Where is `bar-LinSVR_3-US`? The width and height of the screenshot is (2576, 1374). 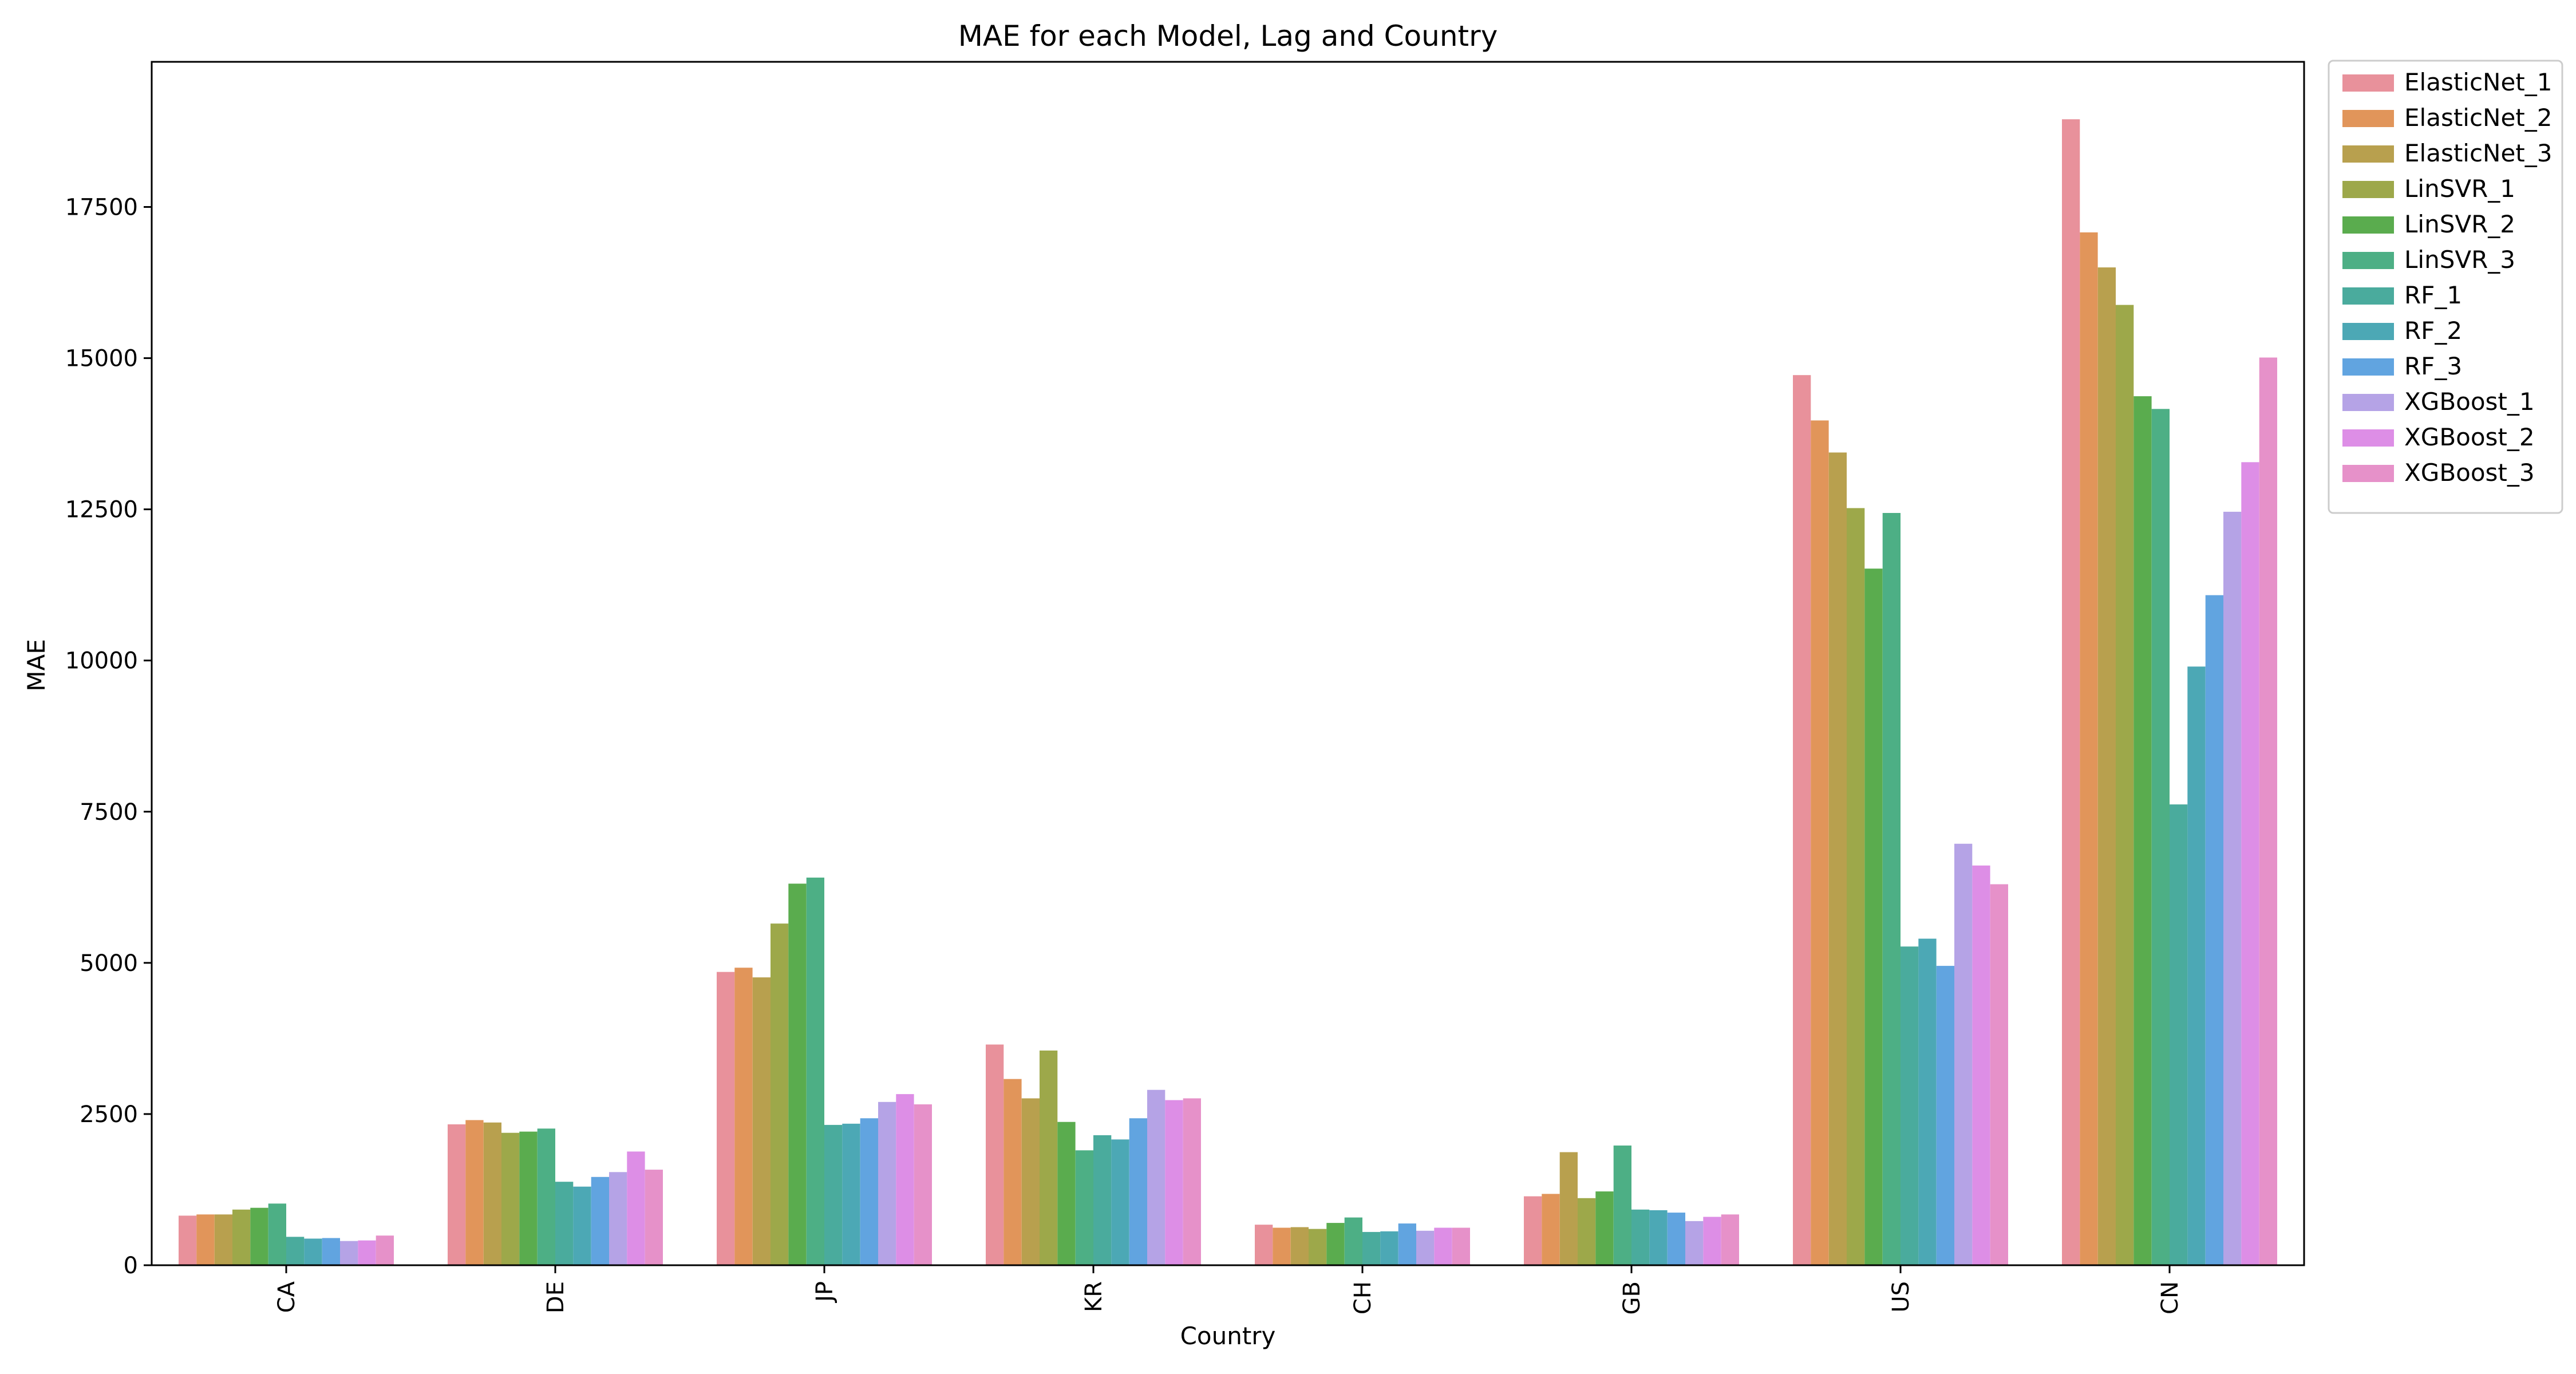 bar-LinSVR_3-US is located at coordinates (1891, 889).